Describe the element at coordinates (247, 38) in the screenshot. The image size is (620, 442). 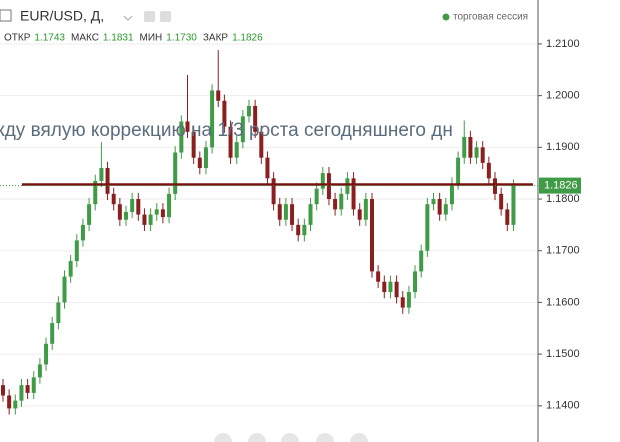
I see `ohlc-value: 1.1826` at that location.